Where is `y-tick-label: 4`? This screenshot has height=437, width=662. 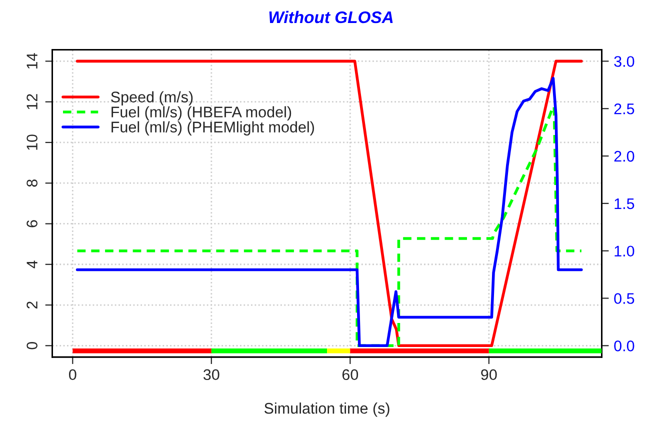 y-tick-label: 4 is located at coordinates (32, 264).